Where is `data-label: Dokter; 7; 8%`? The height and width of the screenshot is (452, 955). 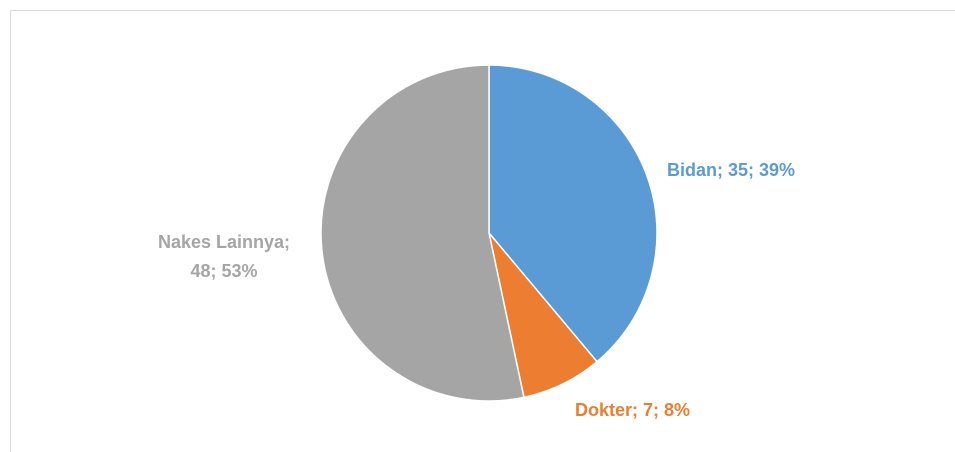
data-label: Dokter; 7; 8% is located at coordinates (632, 410).